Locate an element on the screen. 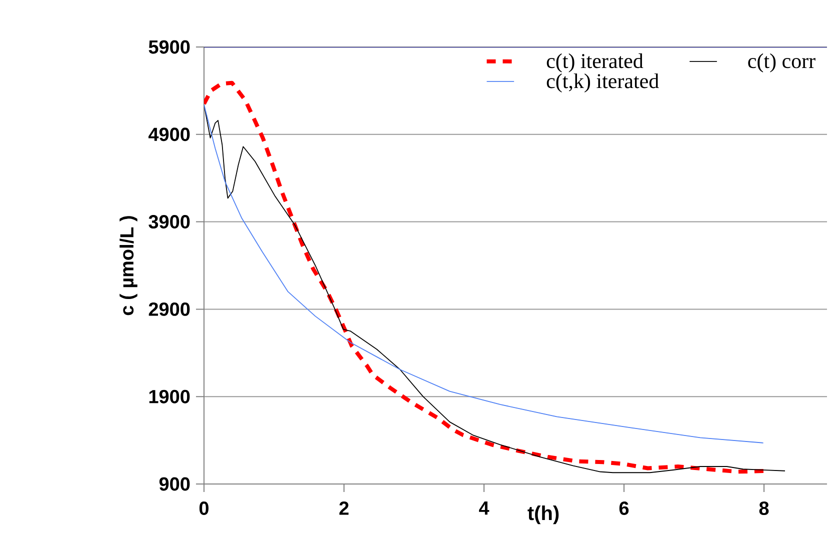 This screenshot has height=556, width=831. legend-label: c(t,k) iterated is located at coordinates (602, 82).